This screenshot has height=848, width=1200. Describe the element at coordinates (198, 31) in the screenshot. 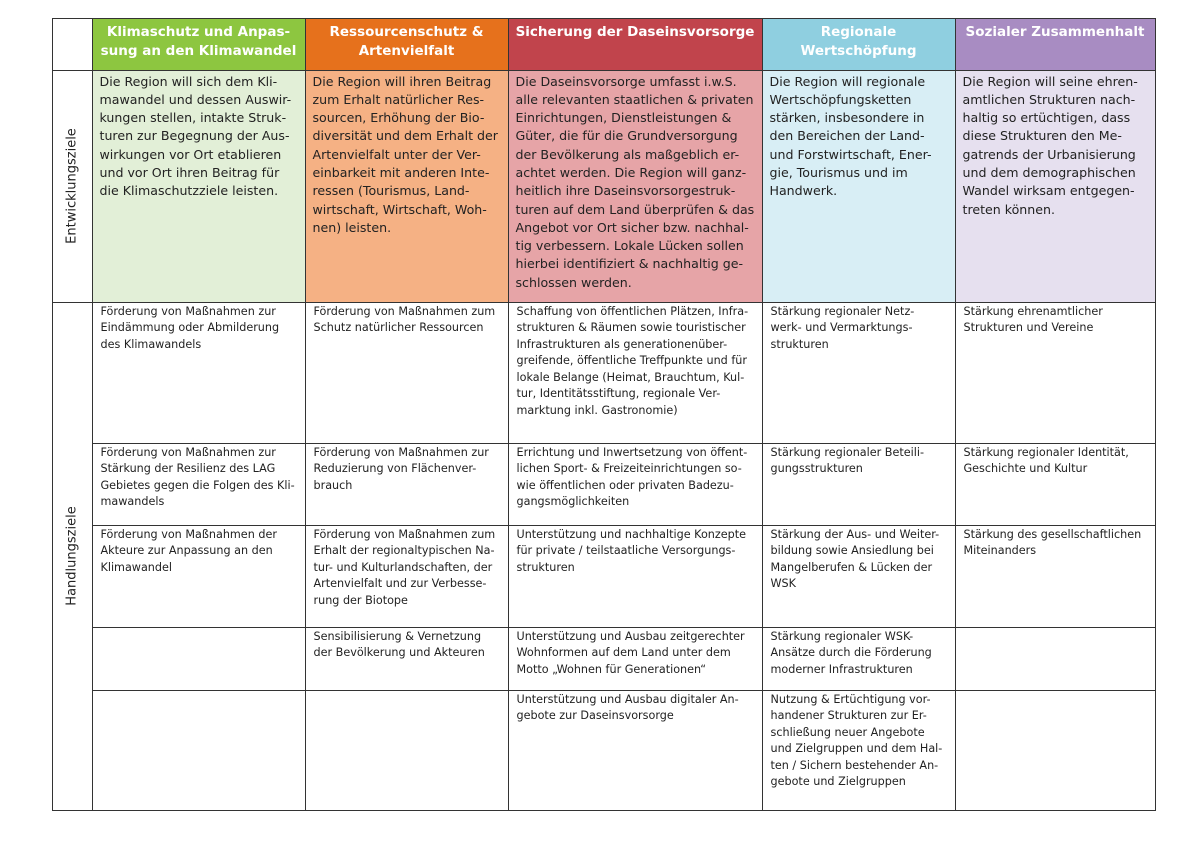

I see `text-line: Klimaschutz und Anpas-` at that location.